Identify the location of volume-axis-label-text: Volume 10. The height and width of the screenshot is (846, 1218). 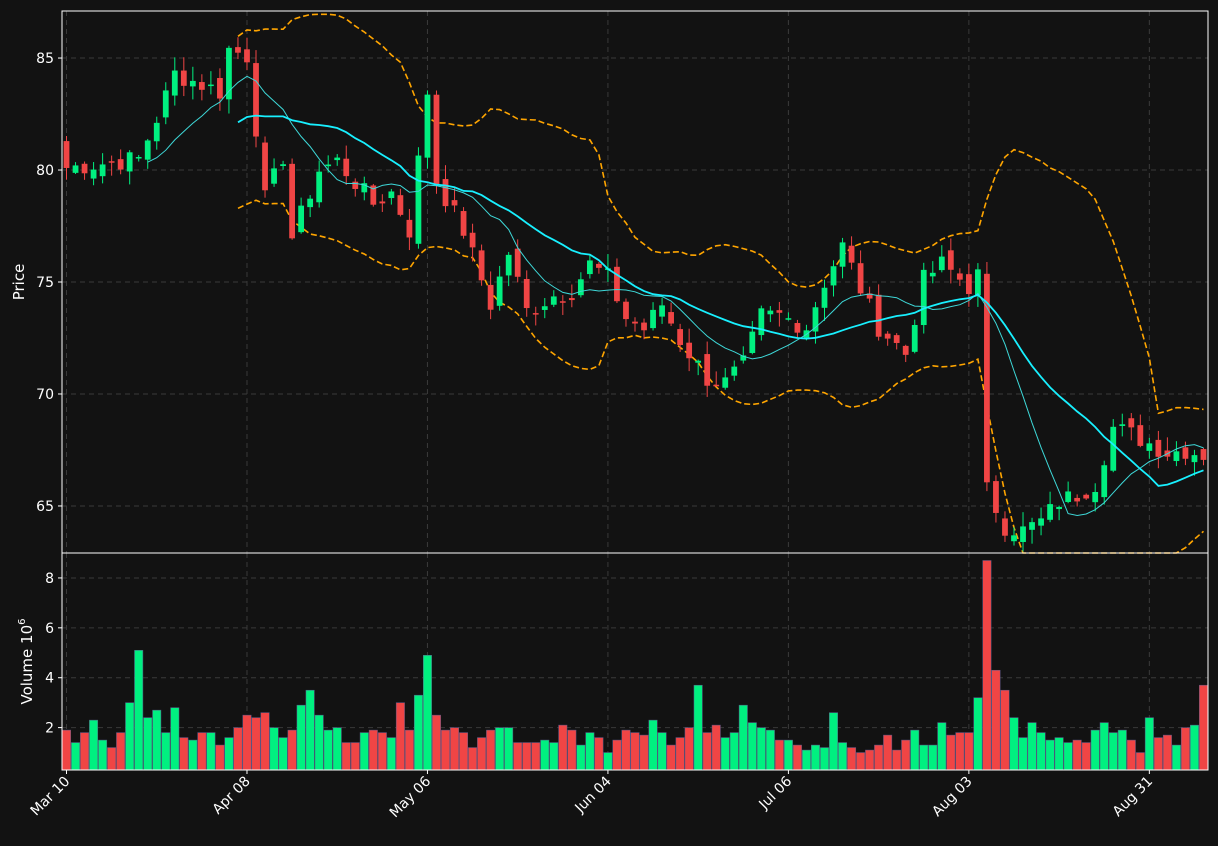
(27, 665).